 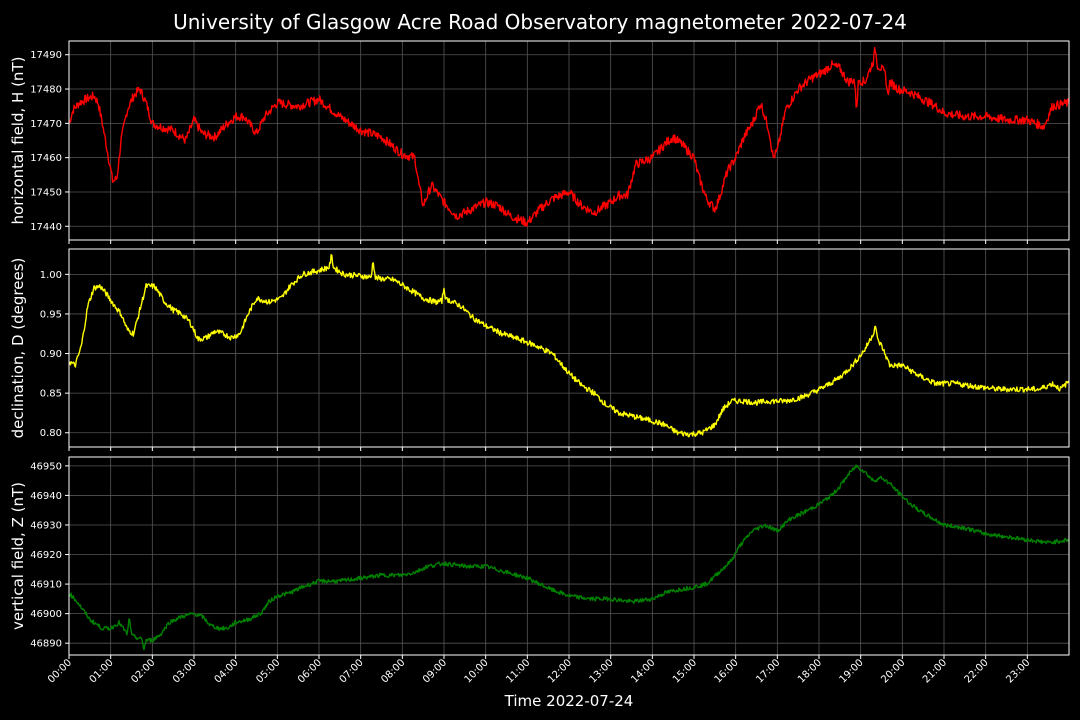 I want to click on y-tick-label: 46950, so click(x=46, y=466).